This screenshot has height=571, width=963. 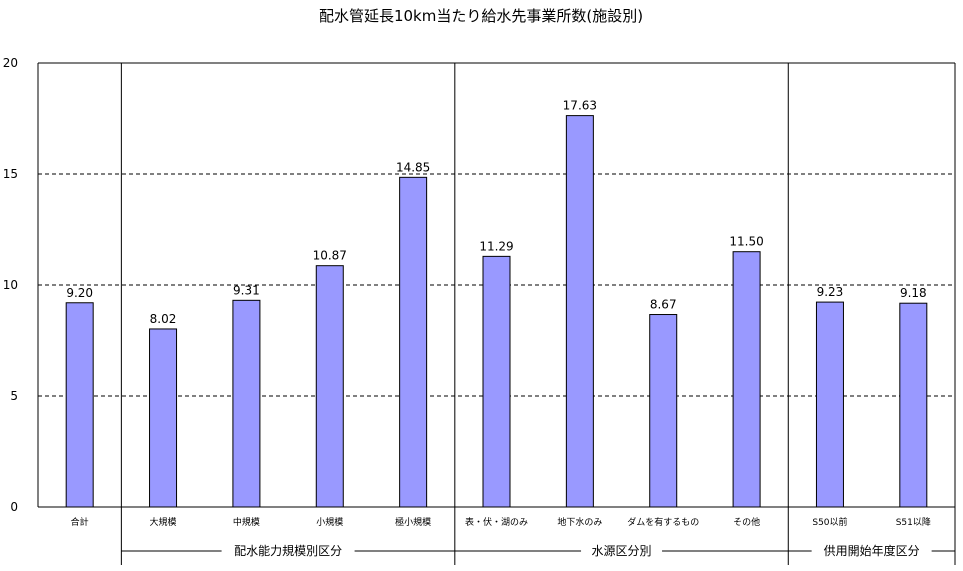 What do you see at coordinates (80, 522) in the screenshot?
I see `category-label: 合計` at bounding box center [80, 522].